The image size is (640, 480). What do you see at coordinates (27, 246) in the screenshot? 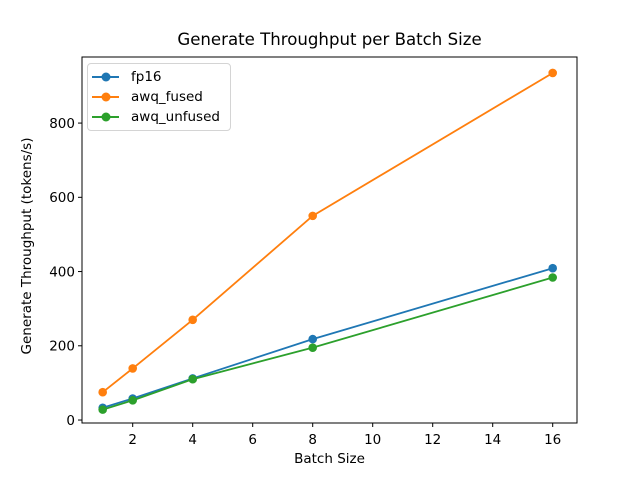
I see `y-axis-label: Generate Throughput (tokens/s)` at bounding box center [27, 246].